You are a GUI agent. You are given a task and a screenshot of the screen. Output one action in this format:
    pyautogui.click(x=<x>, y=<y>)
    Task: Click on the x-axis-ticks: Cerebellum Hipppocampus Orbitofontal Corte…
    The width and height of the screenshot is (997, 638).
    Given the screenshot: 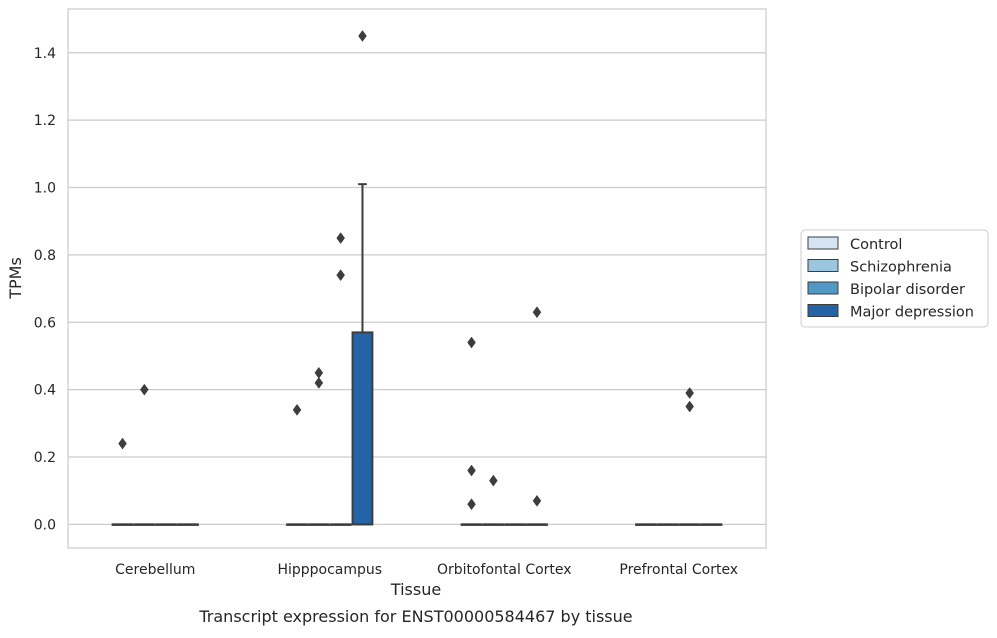 What is the action you would take?
    pyautogui.click(x=426, y=570)
    